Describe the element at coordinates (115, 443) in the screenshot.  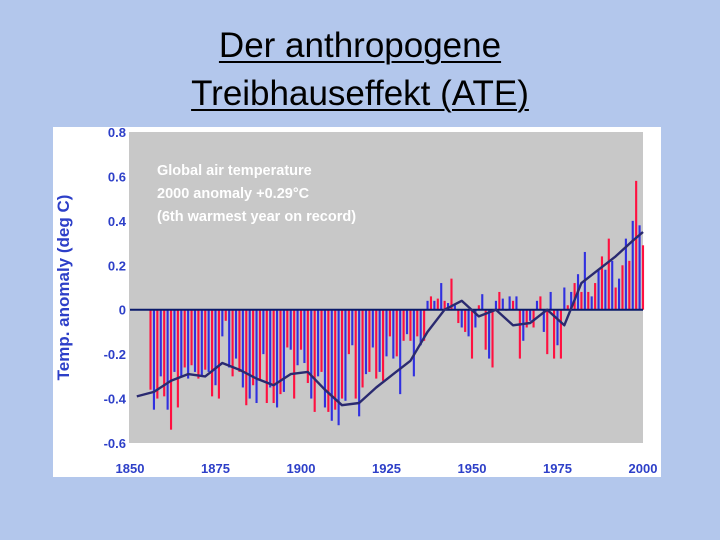
I see `y-tick-label: -0.6` at that location.